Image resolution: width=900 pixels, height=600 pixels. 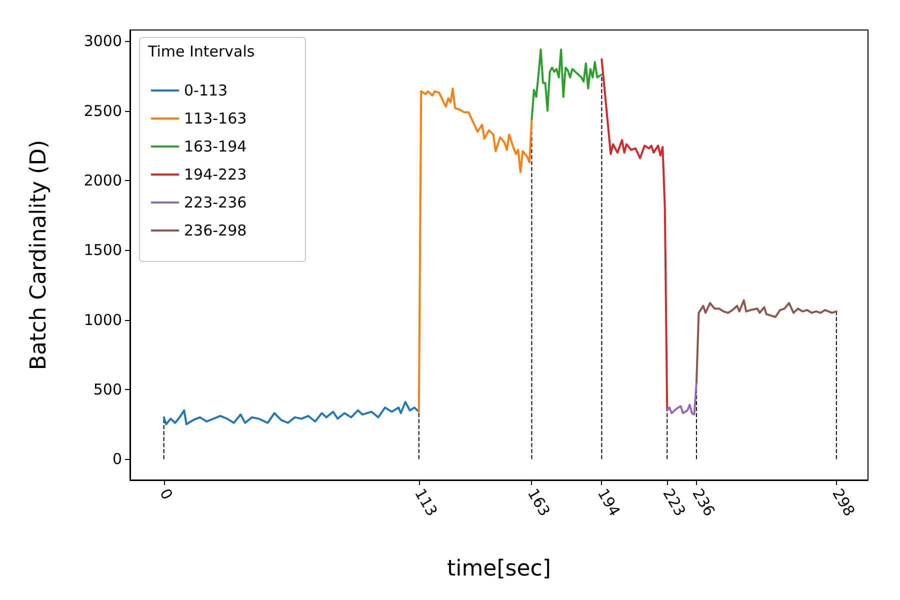 I want to click on y-tick-label: 1500, so click(x=103, y=250).